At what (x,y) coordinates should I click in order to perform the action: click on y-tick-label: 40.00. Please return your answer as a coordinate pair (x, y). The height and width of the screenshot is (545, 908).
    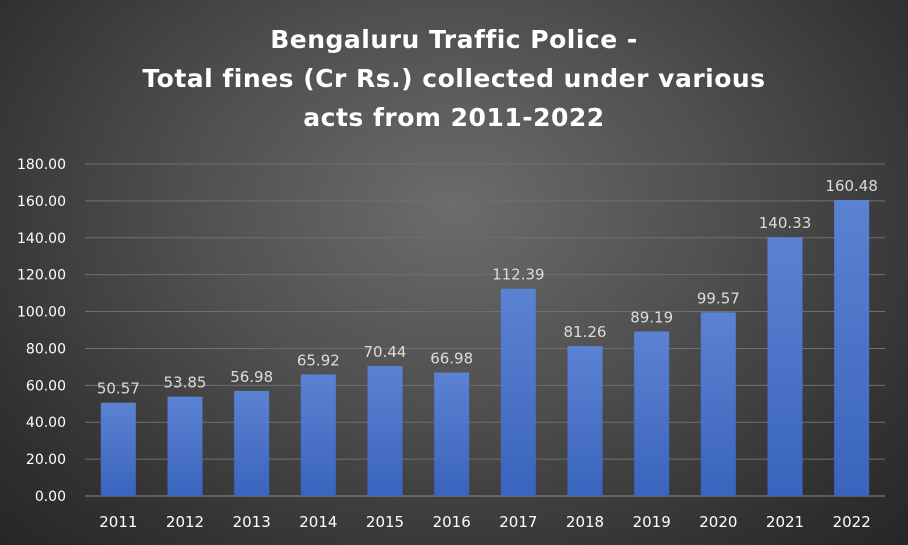
    Looking at the image, I should click on (46, 423).